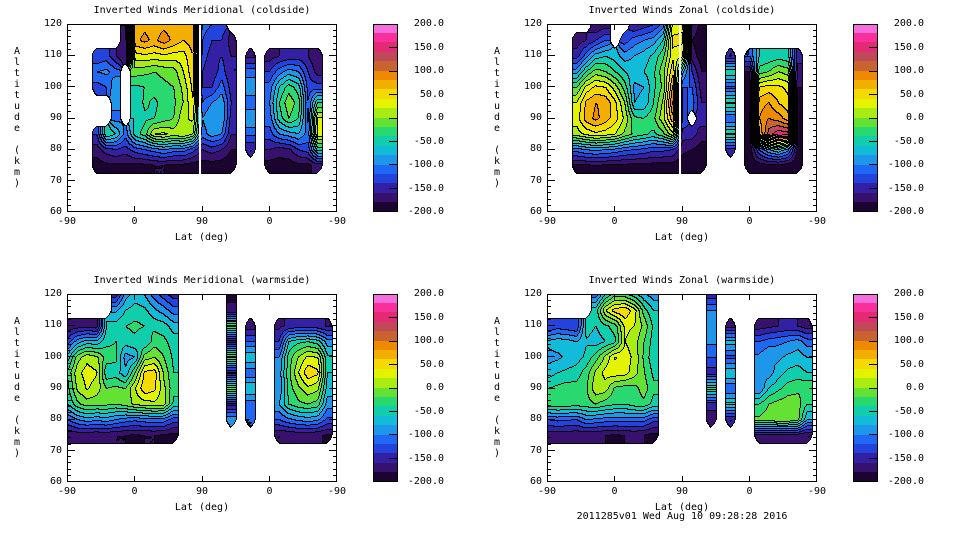 The height and width of the screenshot is (540, 960). Describe the element at coordinates (202, 10) in the screenshot. I see `panel-title: Inverted Winds Meridional (coldside)` at that location.